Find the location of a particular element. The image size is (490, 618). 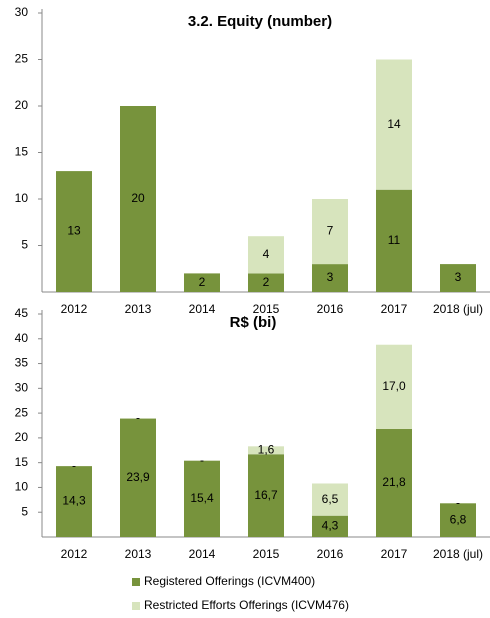

data-label: 17,0 is located at coordinates (394, 386).